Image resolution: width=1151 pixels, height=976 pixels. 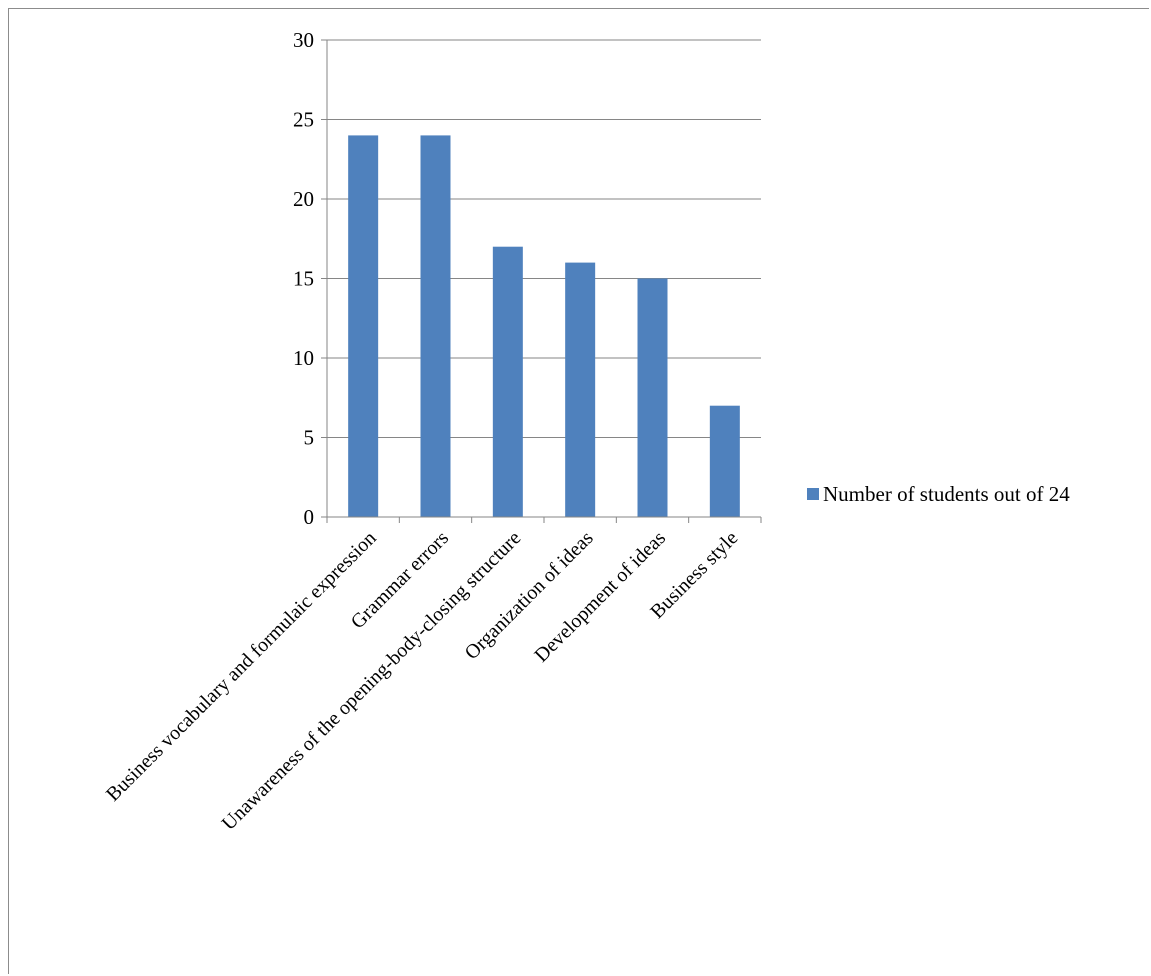 I want to click on bars, so click(x=544, y=326).